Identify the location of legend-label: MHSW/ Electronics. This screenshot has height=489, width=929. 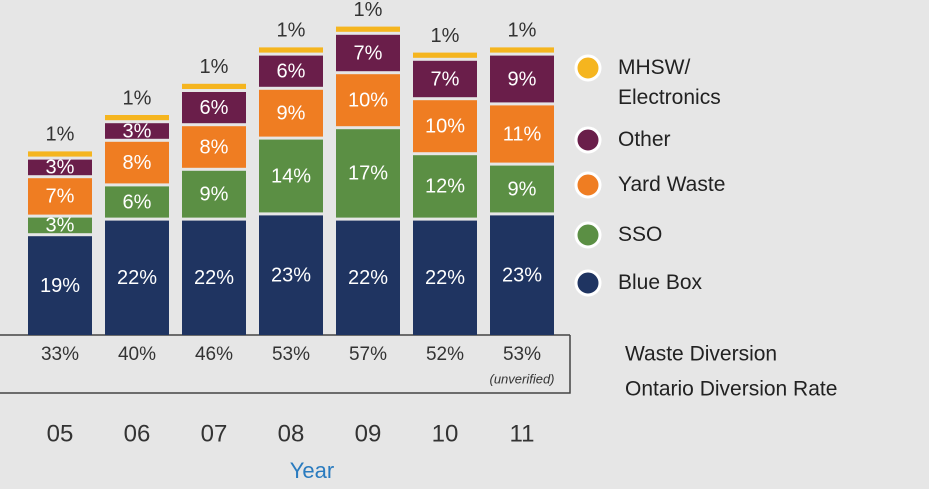
(669, 82).